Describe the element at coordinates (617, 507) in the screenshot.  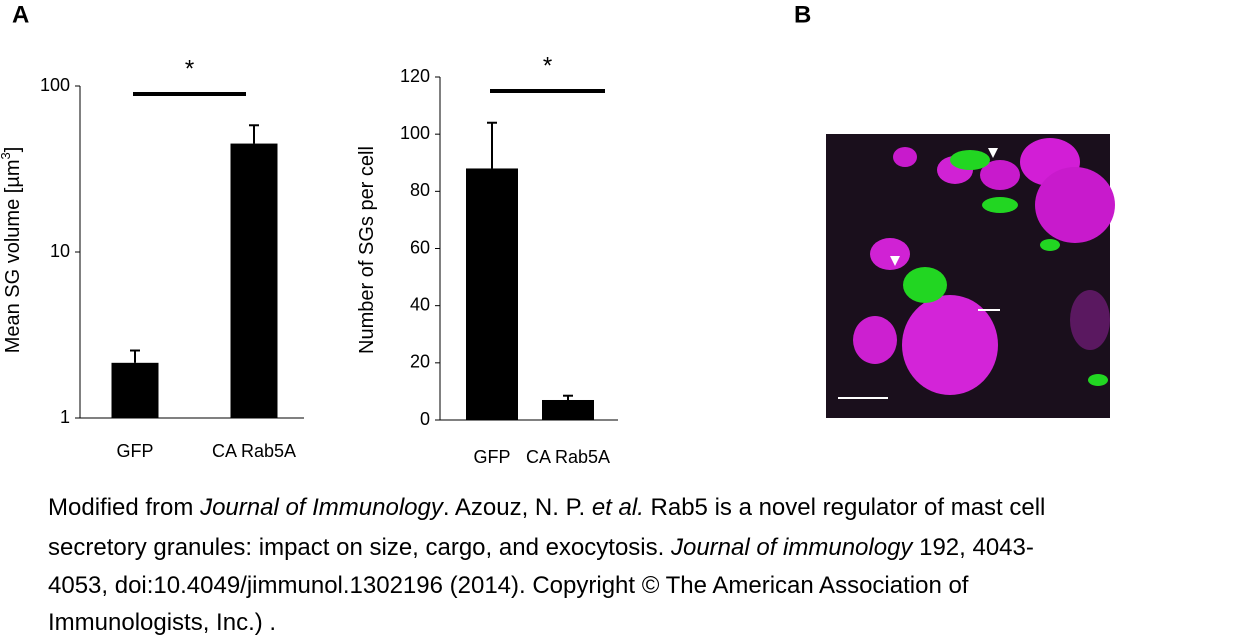
I see `caption-text: et al.` at that location.